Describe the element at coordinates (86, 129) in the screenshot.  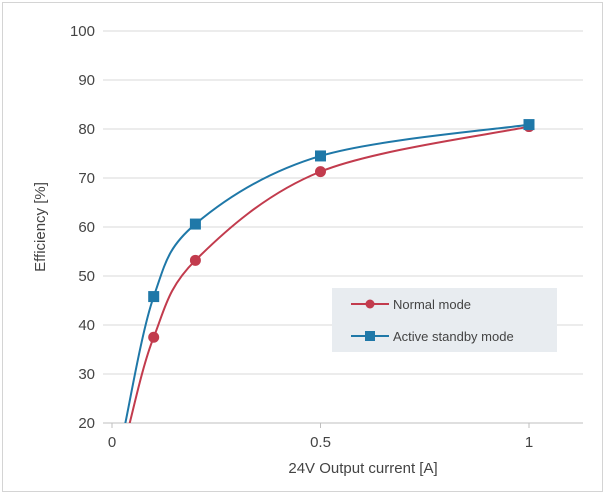
I see `y-tick-label: 80` at that location.